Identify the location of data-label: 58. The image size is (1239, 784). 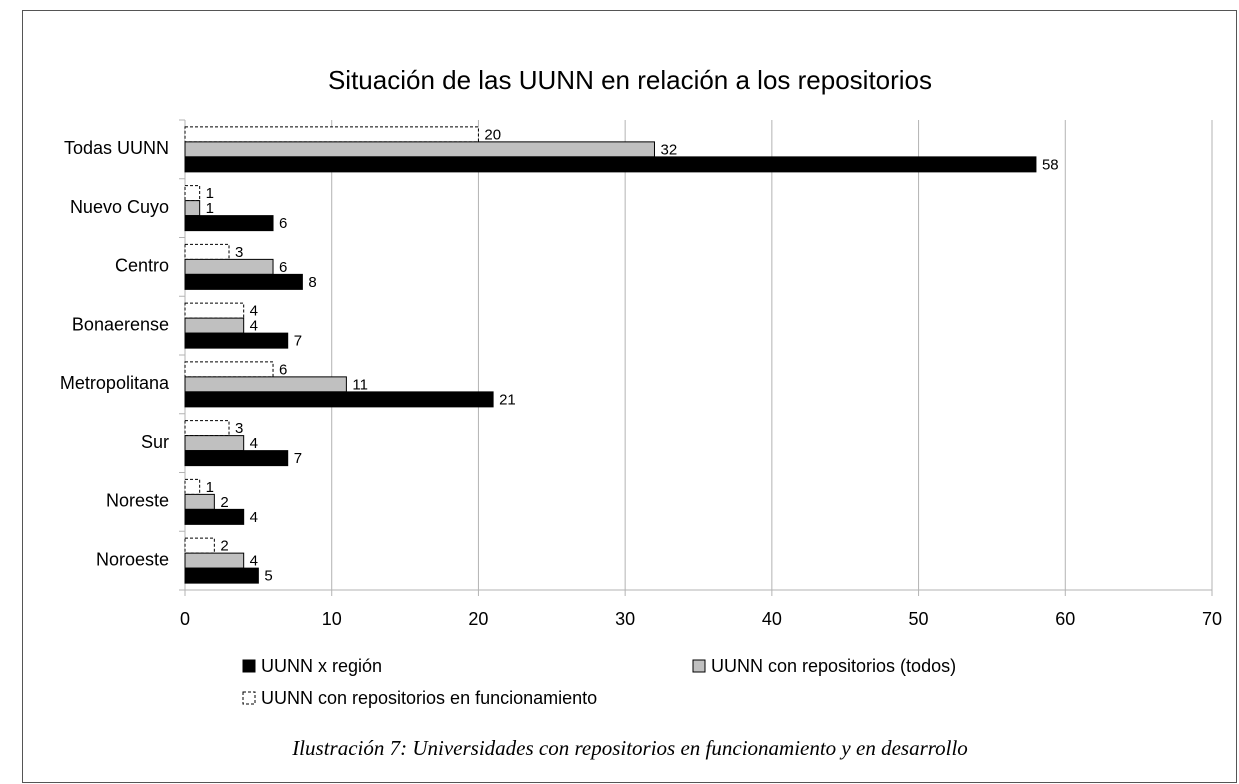
(1050, 164).